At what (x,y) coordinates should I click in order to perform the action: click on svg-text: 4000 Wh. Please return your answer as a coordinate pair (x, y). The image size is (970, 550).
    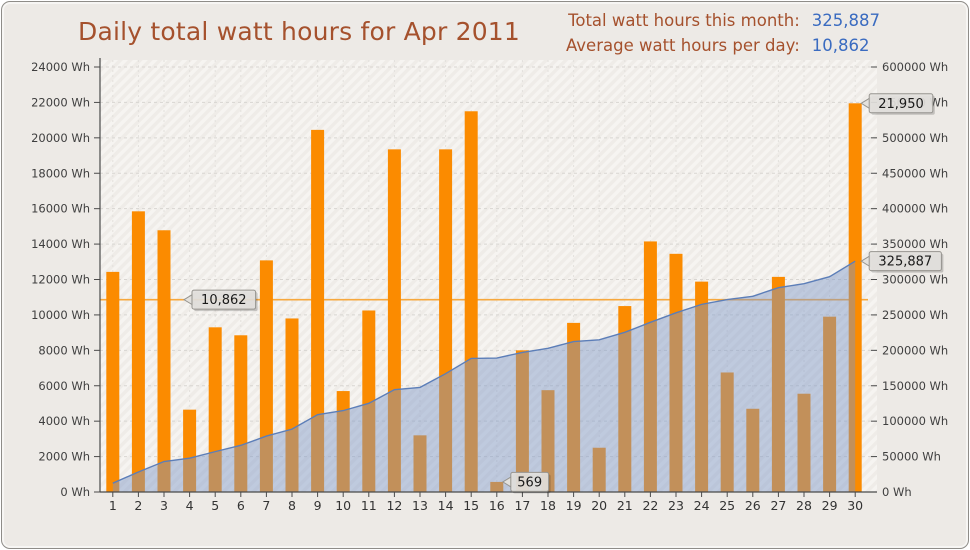
    Looking at the image, I should click on (64, 421).